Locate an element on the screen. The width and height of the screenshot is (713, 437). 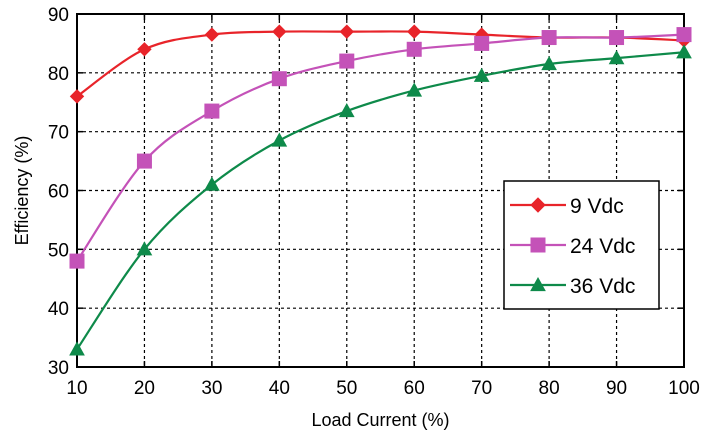
y-tick-label: 80 is located at coordinates (58, 74).